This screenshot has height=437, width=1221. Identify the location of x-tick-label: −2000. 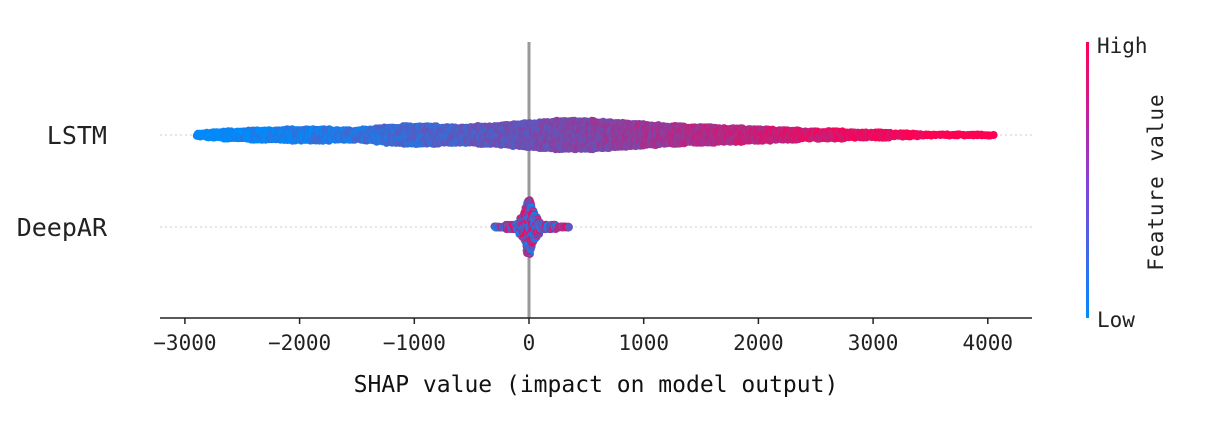
(299, 343).